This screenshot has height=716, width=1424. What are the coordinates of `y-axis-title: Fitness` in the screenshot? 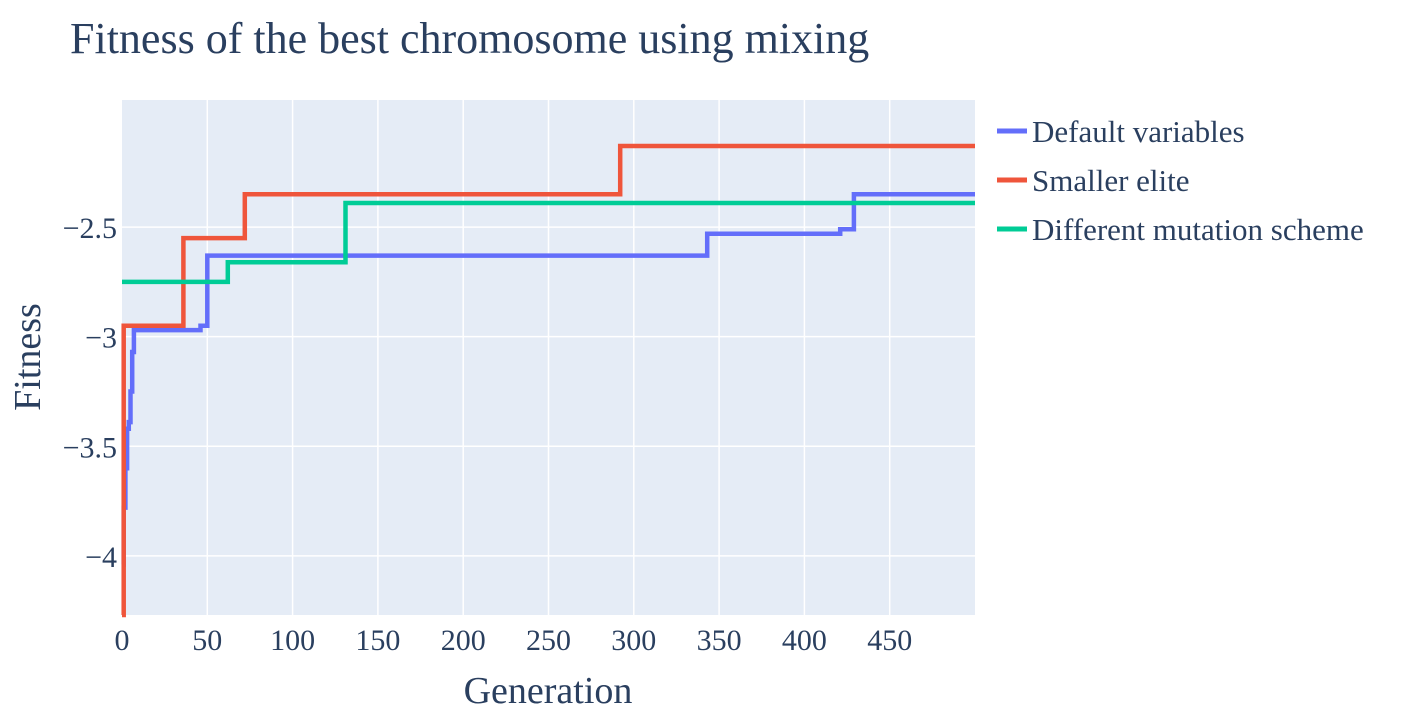 It's located at (28, 357).